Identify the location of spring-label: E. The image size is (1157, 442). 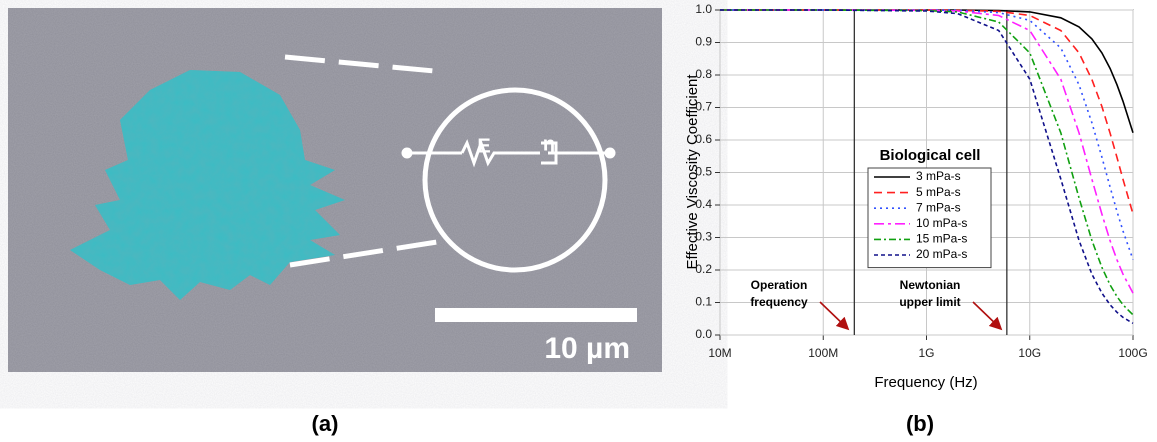
(483, 146).